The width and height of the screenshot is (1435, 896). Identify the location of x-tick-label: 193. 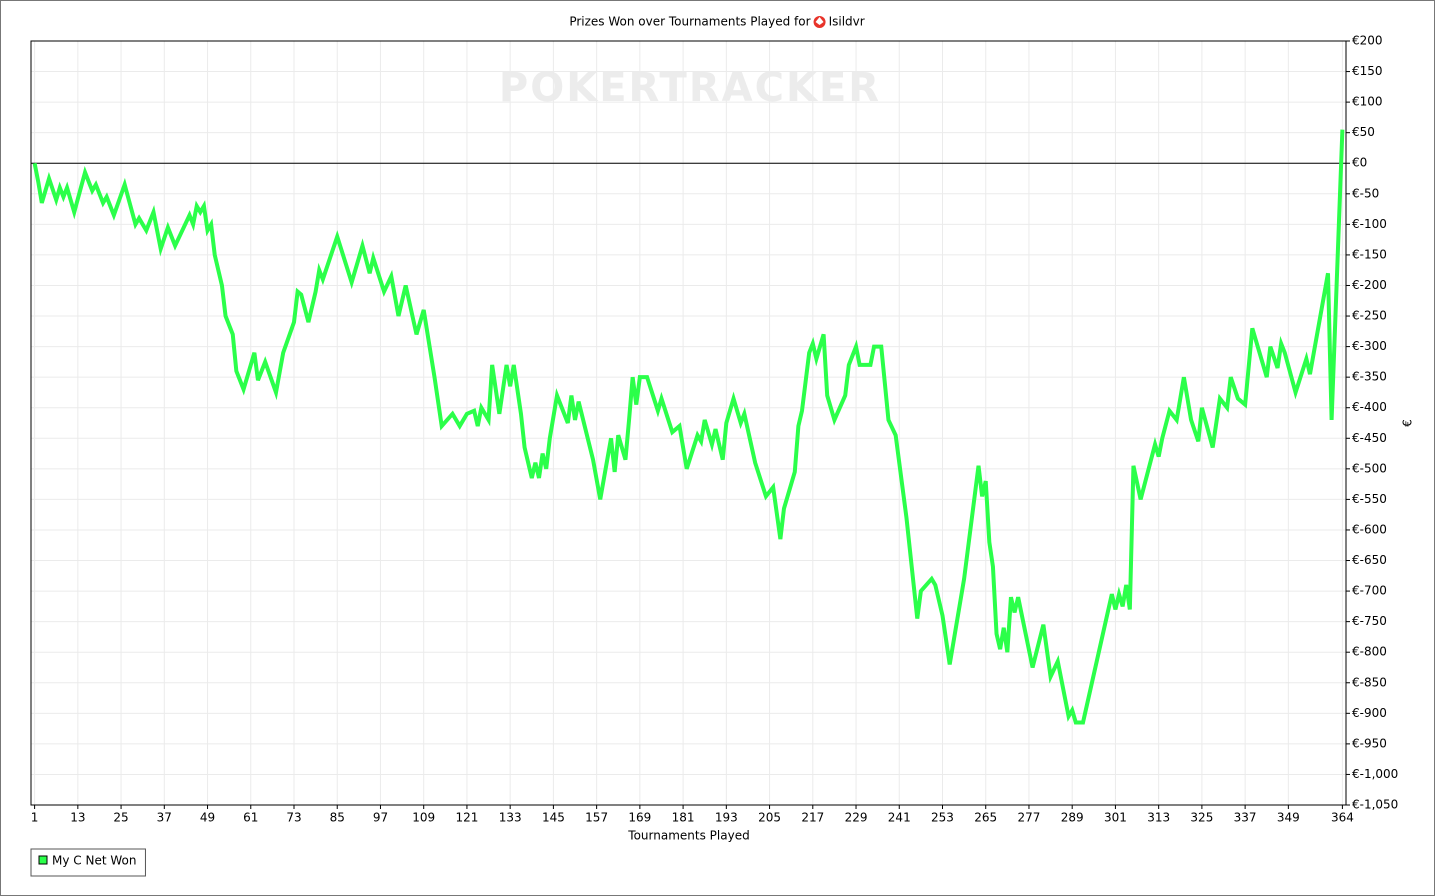
(726, 818).